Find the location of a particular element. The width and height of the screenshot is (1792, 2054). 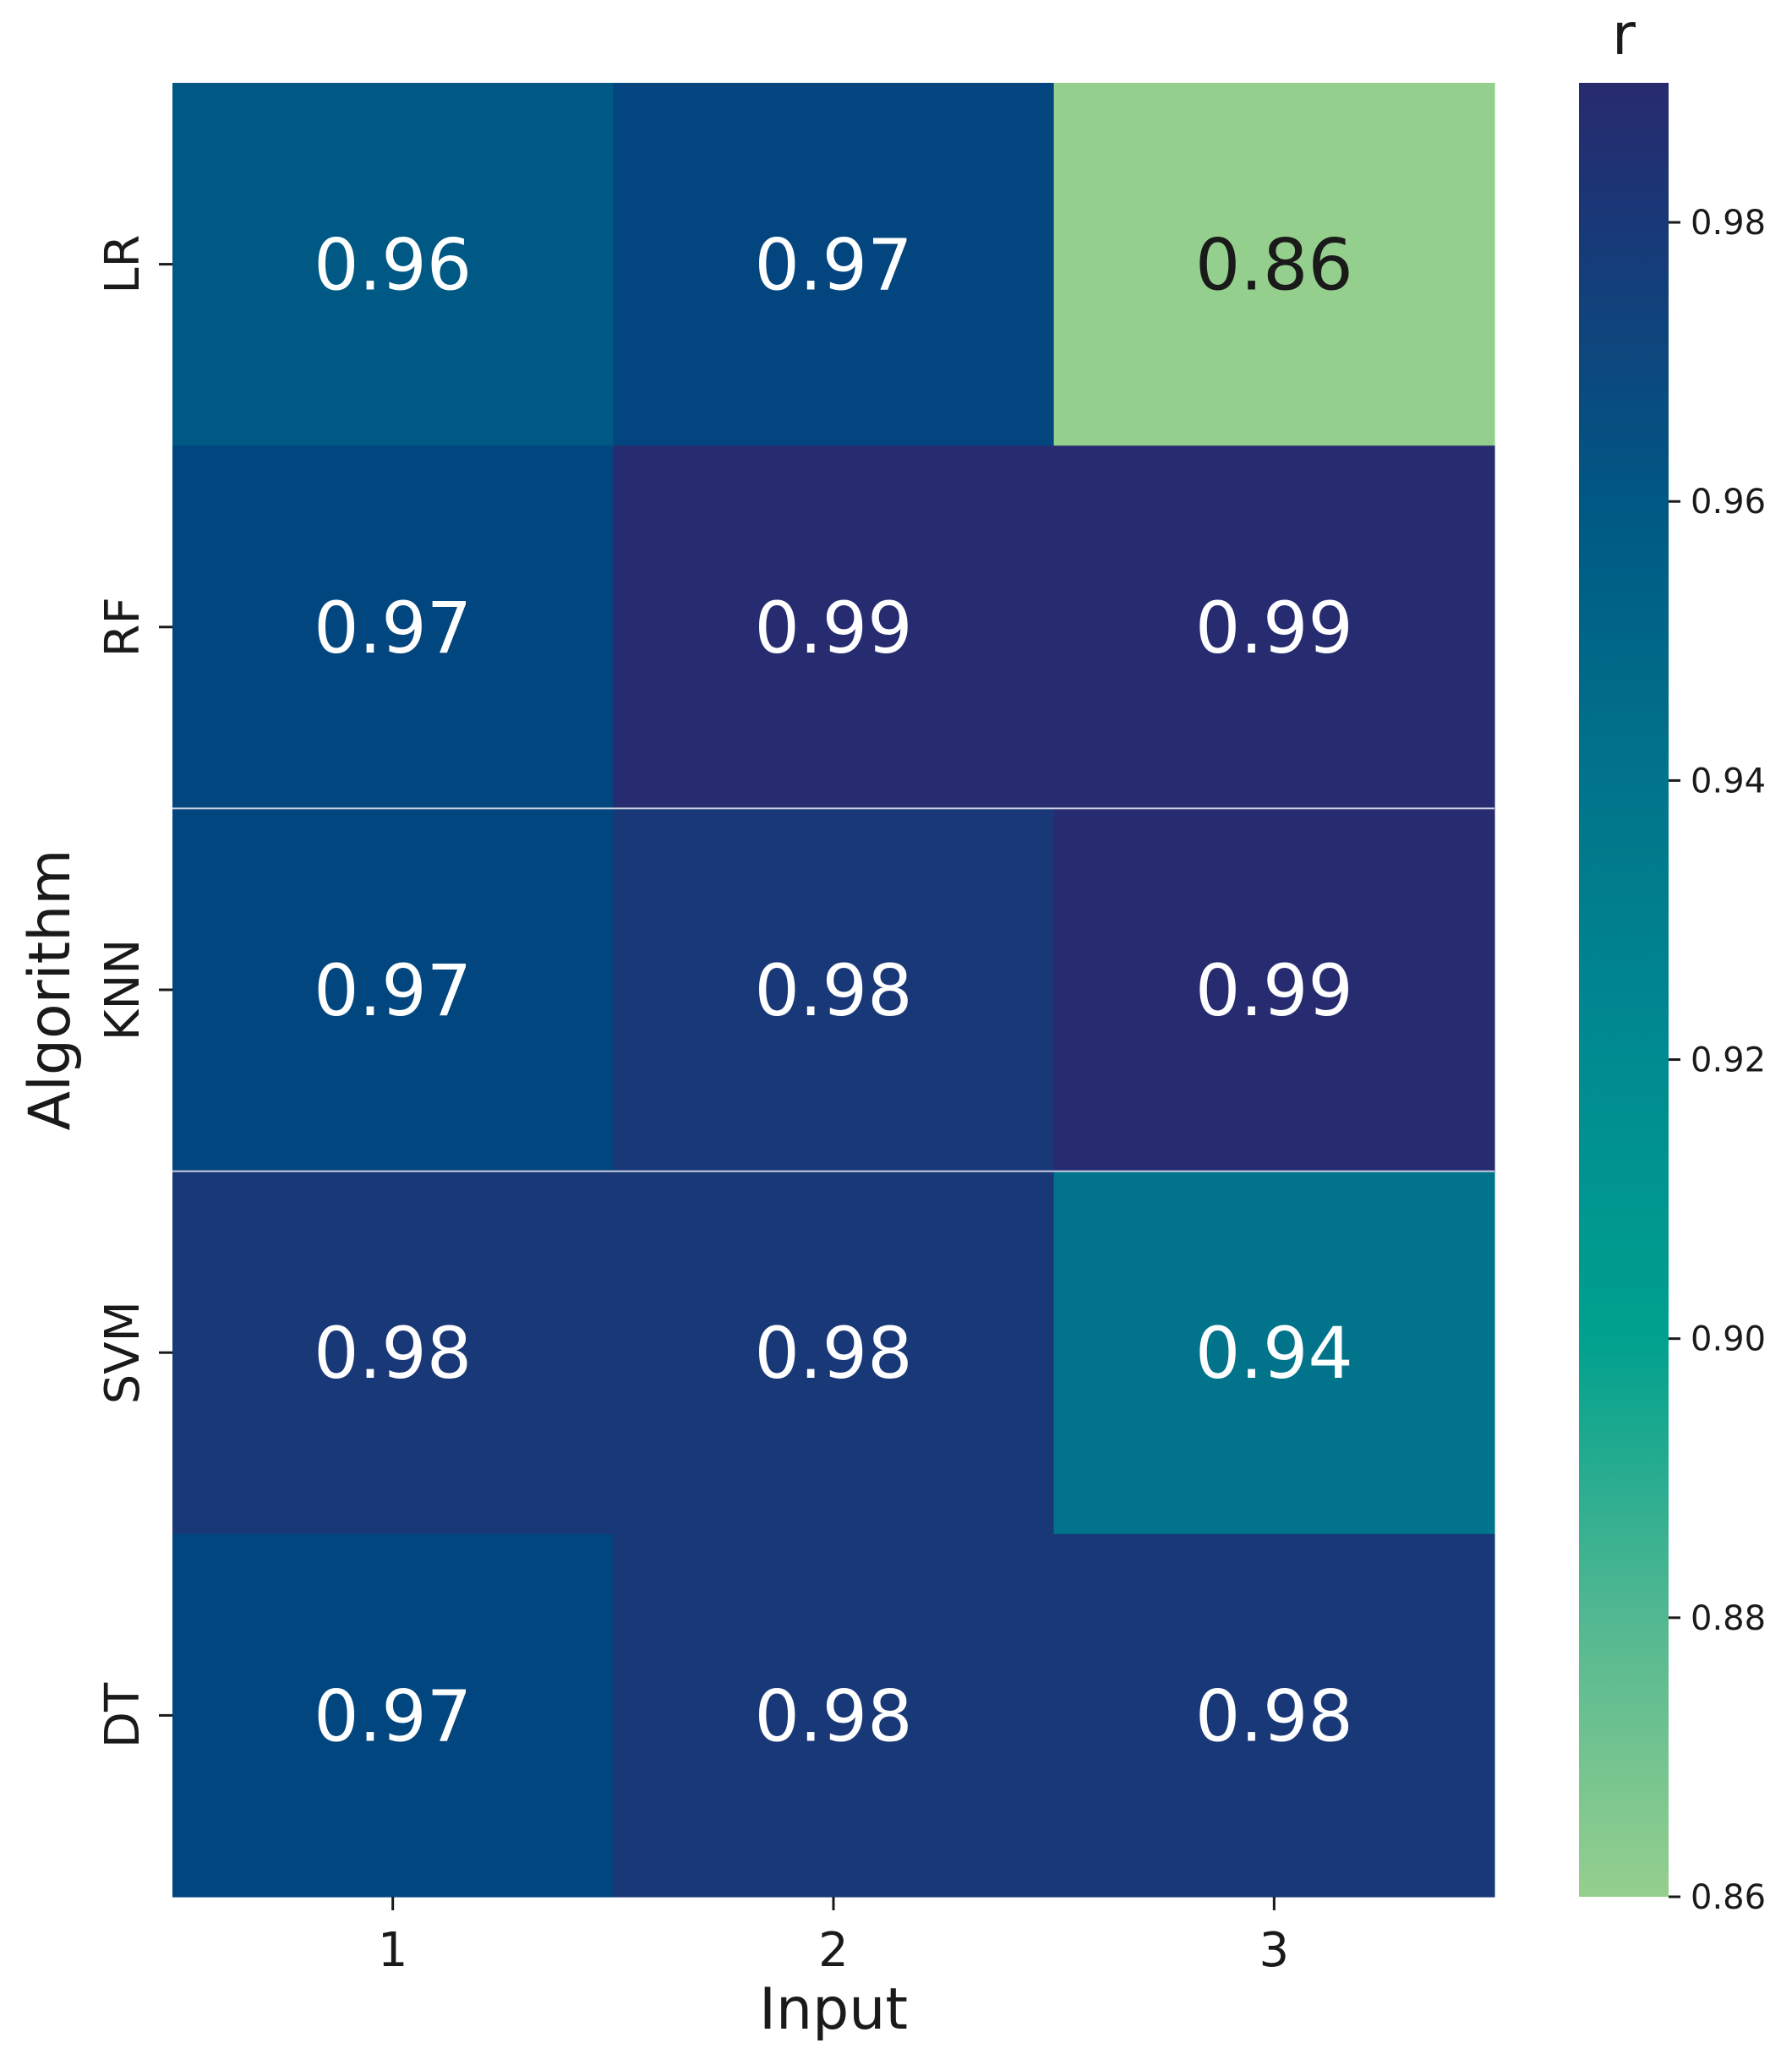

colorbar-label: r is located at coordinates (1624, 35).